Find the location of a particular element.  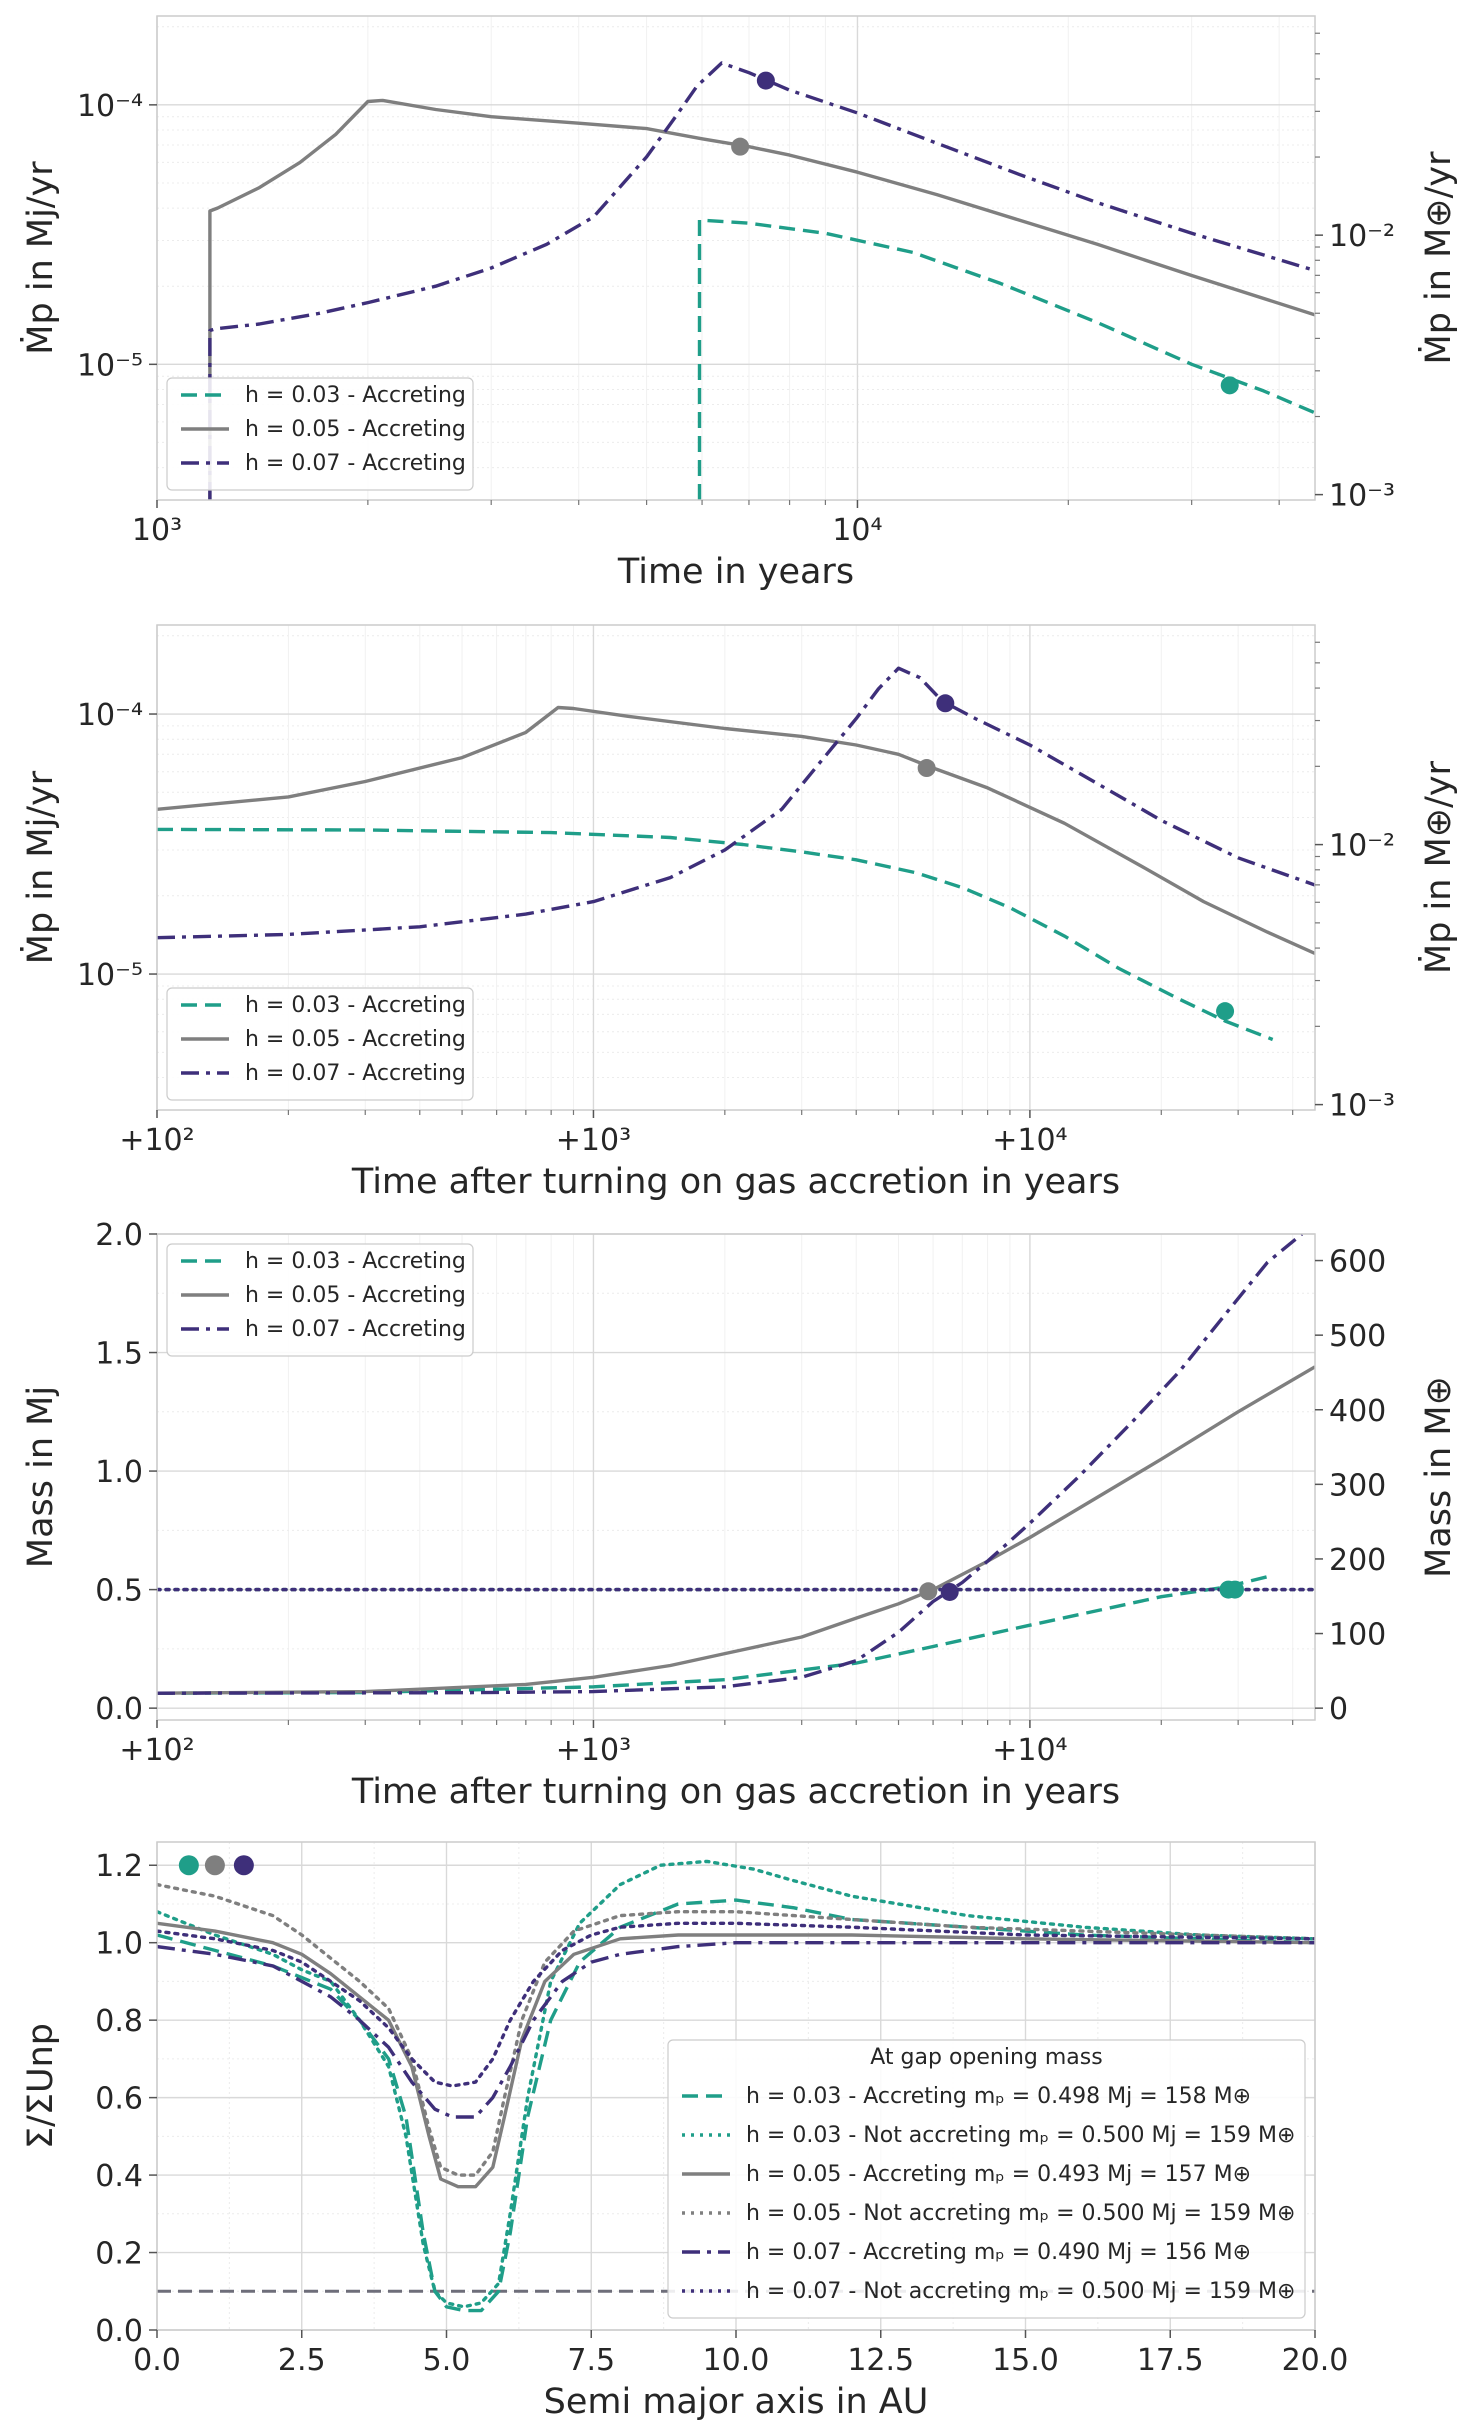

x-tick-label: 20.0 is located at coordinates (1315, 2360).